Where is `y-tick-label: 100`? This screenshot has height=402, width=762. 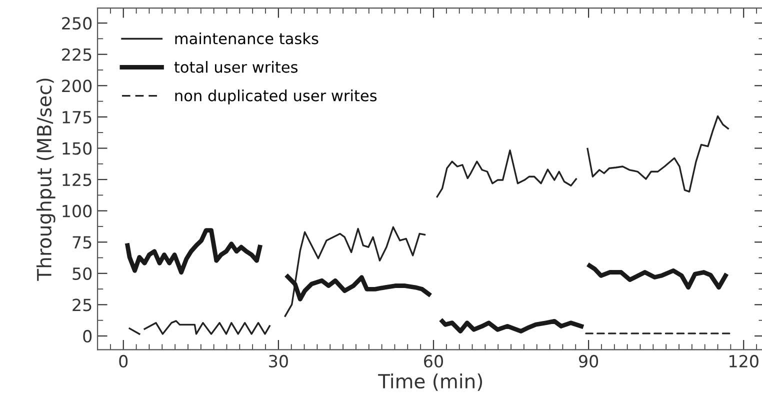 y-tick-label: 100 is located at coordinates (77, 211).